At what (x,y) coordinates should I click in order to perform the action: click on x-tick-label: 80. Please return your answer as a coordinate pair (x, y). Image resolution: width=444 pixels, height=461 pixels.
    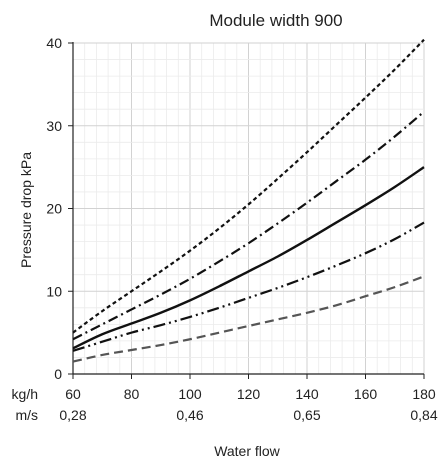
    Looking at the image, I should click on (132, 394).